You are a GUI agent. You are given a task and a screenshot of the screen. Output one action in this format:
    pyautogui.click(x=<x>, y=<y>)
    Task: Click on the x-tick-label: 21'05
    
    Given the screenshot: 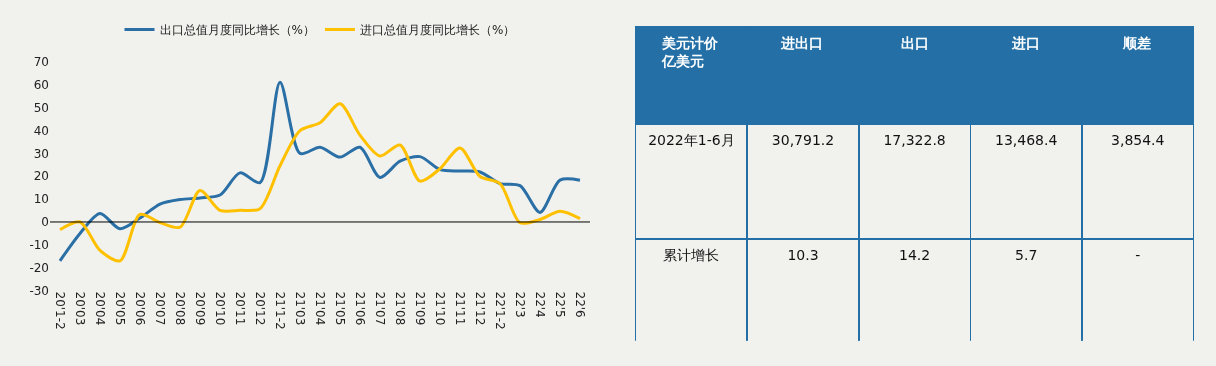 What is the action you would take?
    pyautogui.click(x=340, y=308)
    